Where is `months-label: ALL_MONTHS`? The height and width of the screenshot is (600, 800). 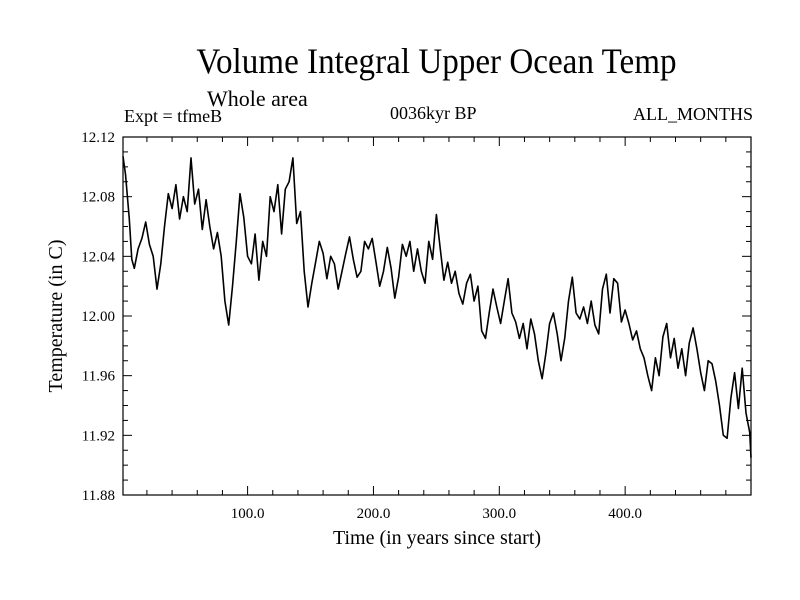
months-label: ALL_MONTHS is located at coordinates (693, 114).